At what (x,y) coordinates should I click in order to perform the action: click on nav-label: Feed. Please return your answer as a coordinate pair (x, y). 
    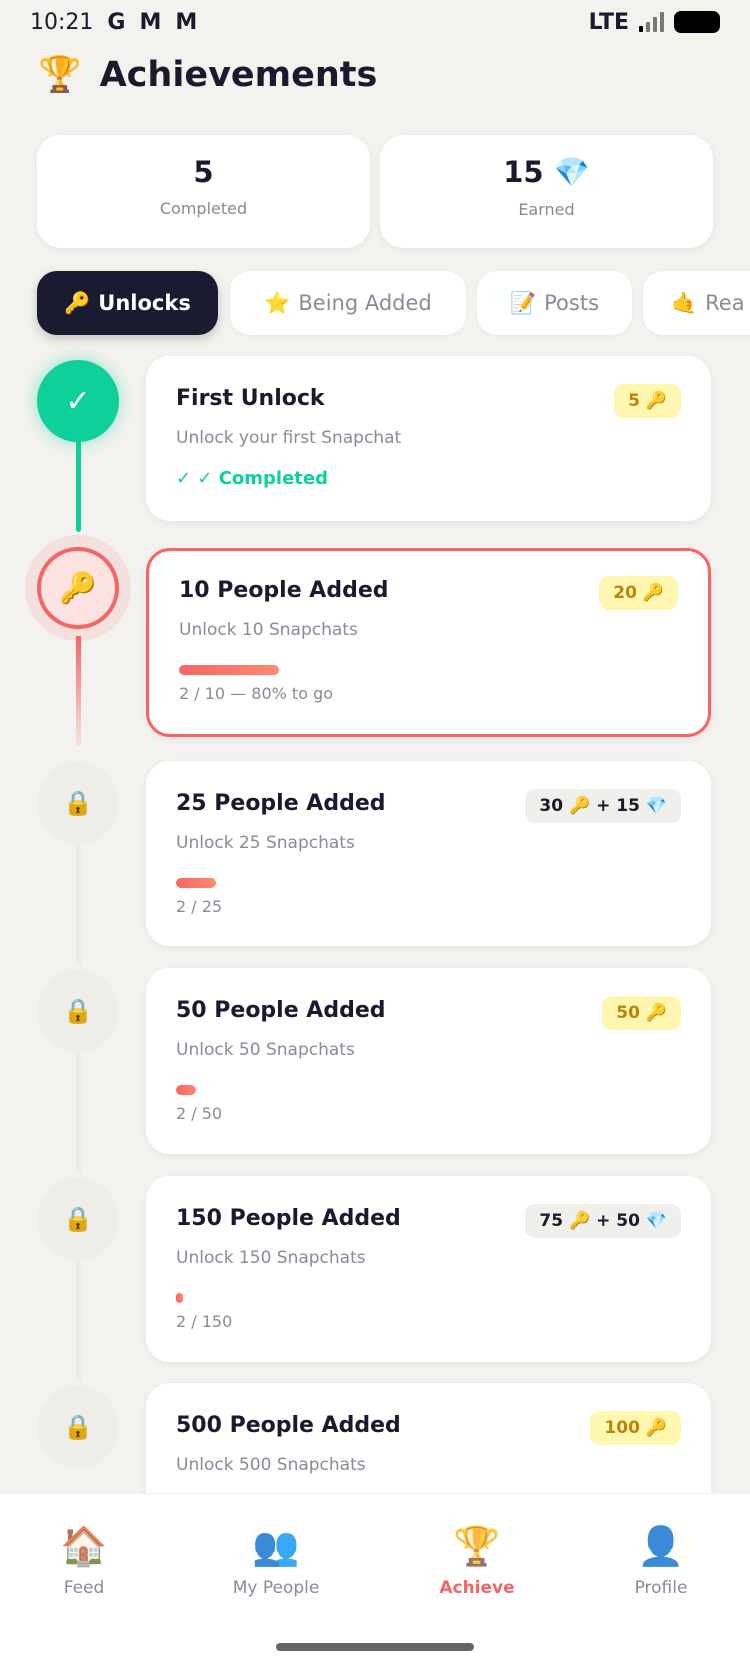
    Looking at the image, I should click on (84, 1588).